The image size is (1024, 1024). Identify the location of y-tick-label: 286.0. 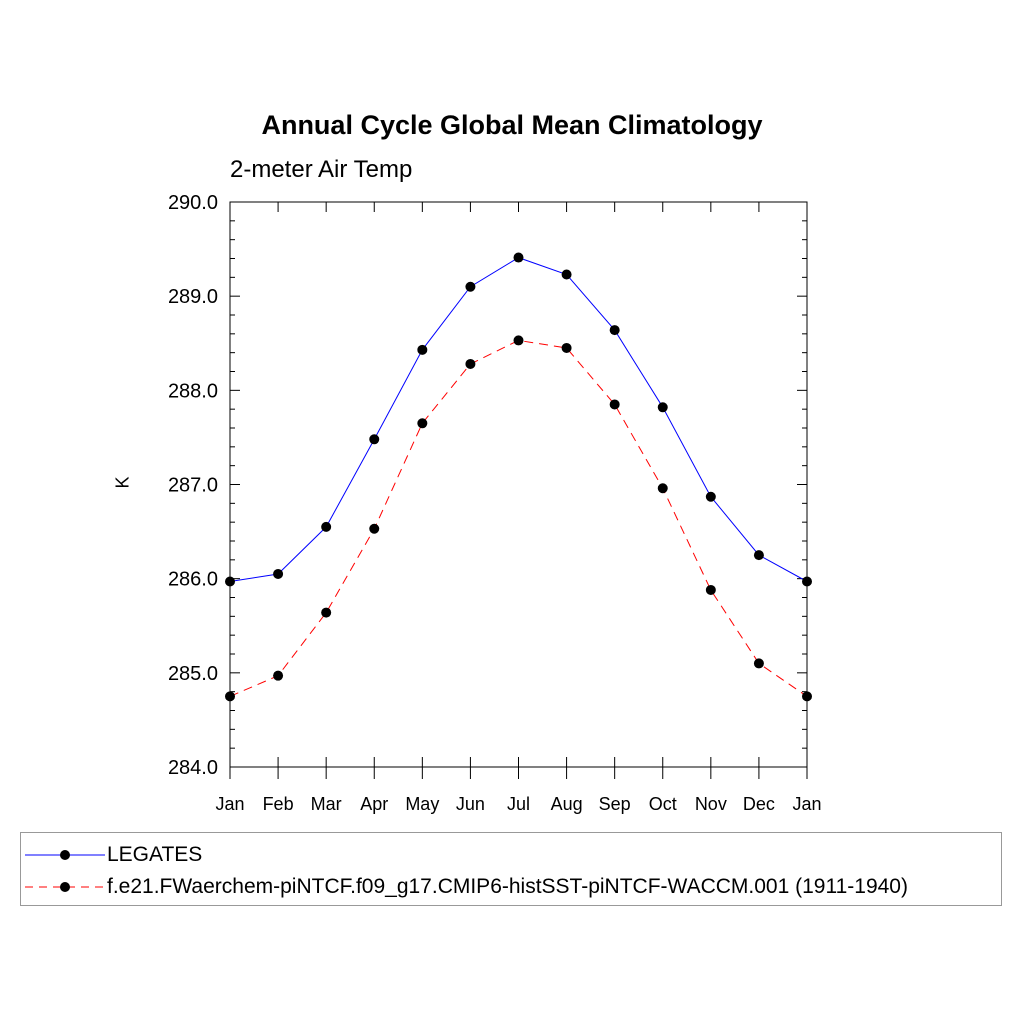
(193, 580).